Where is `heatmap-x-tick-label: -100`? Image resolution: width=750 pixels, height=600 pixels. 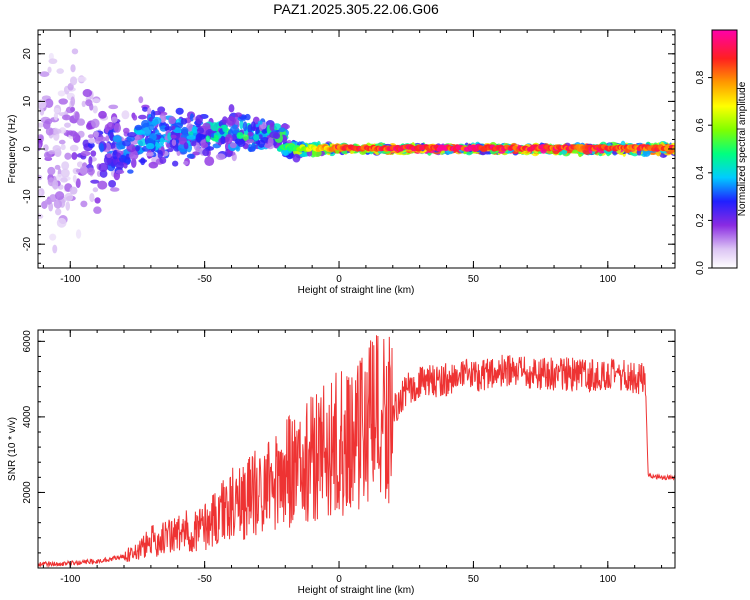
heatmap-x-tick-label: -100 is located at coordinates (70, 279).